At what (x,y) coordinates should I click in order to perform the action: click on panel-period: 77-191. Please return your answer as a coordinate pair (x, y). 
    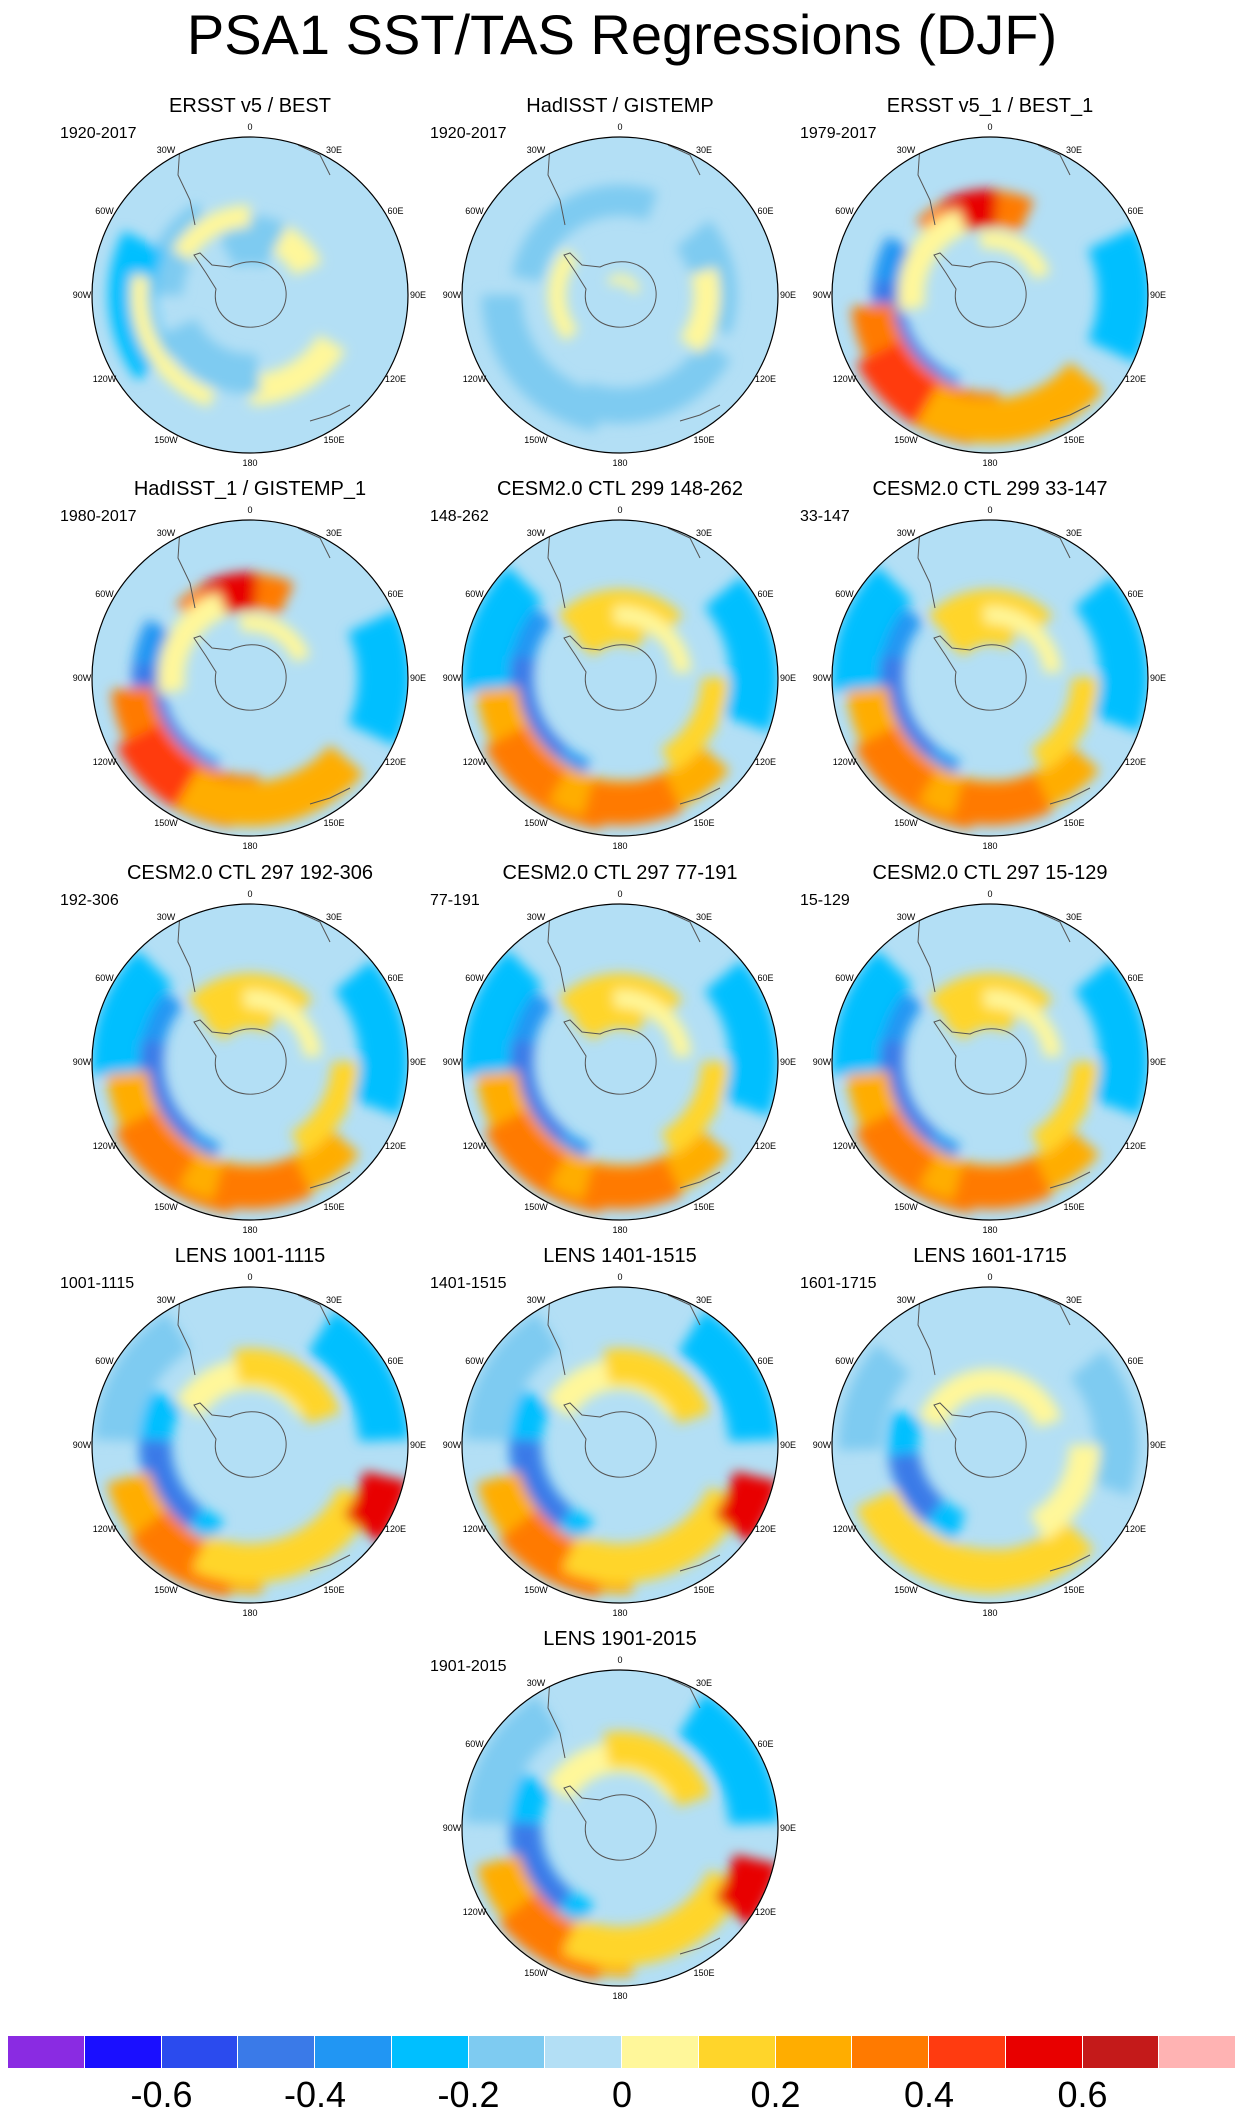
    Looking at the image, I should click on (455, 900).